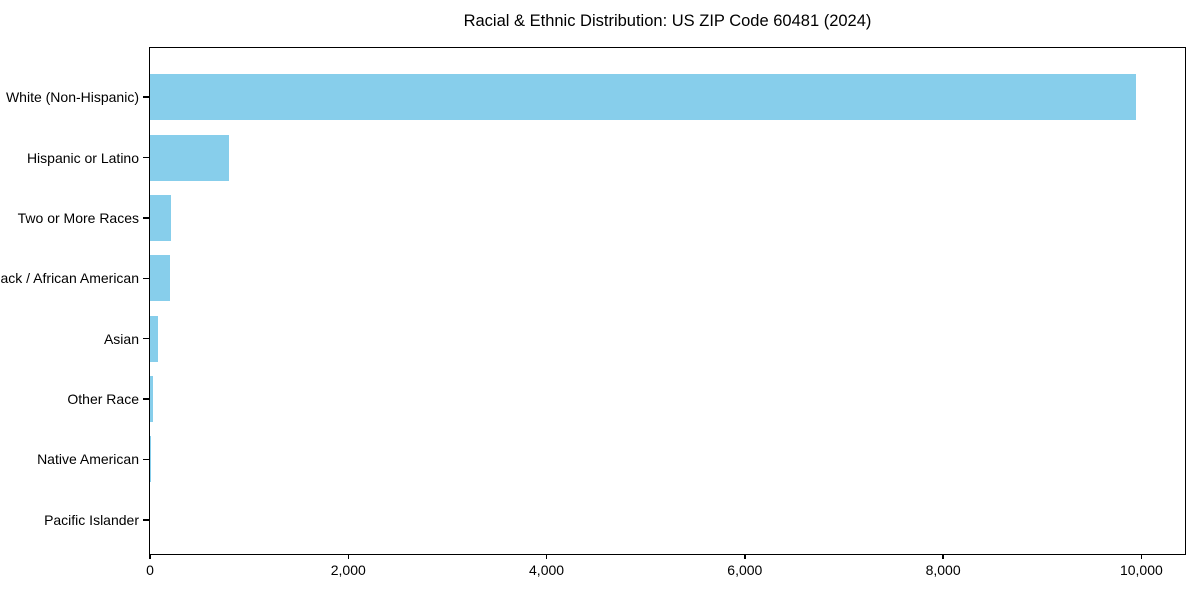 The width and height of the screenshot is (1200, 600). Describe the element at coordinates (91, 519) in the screenshot. I see `y-axis-label: Pacific Islander` at that location.